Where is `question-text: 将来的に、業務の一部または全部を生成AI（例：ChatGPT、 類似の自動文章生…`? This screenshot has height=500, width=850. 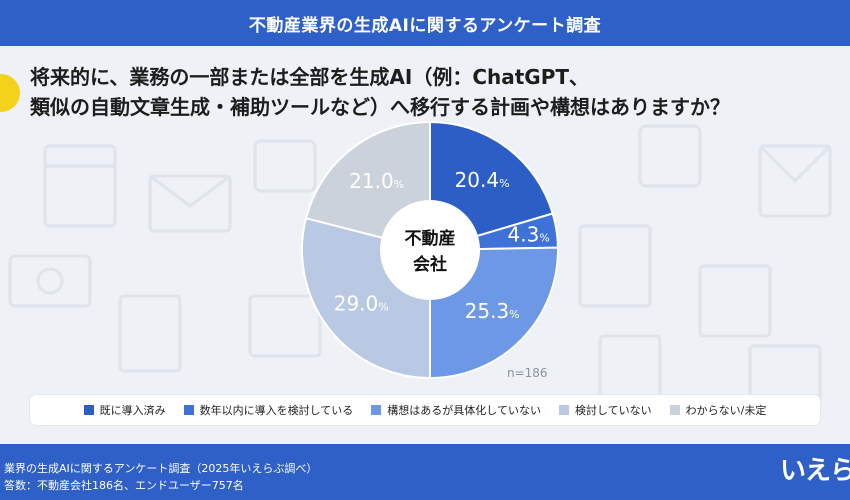
question-text: 将来的に、業務の一部または全部を生成AI（例：ChatGPT、 類似の自動文章生… is located at coordinates (430, 92).